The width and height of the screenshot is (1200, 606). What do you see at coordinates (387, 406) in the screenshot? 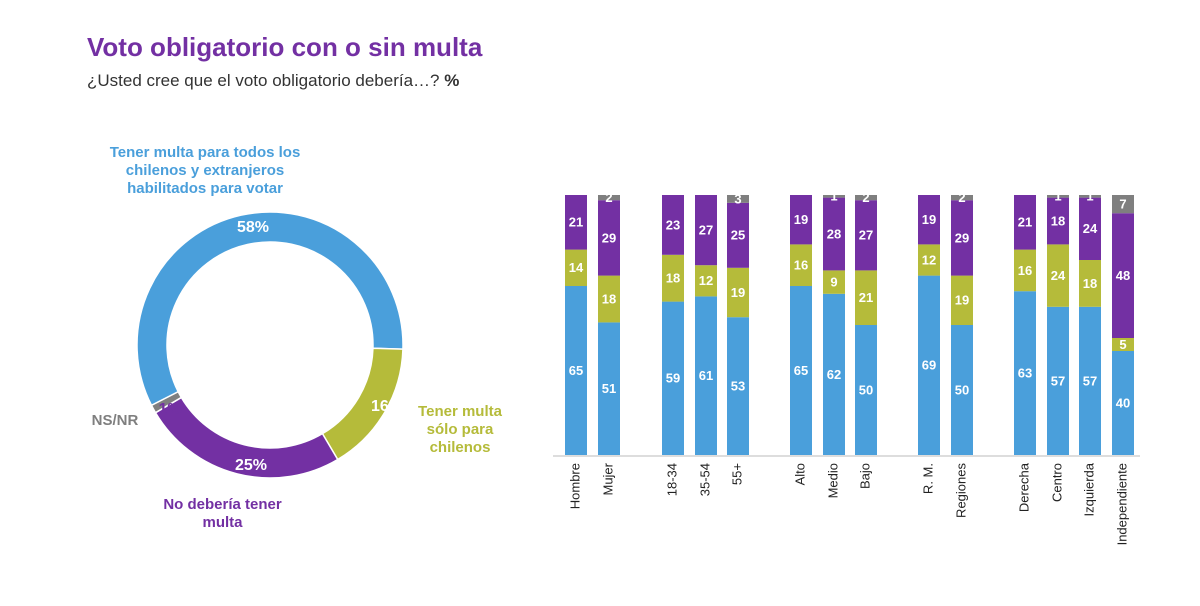
I see `value-label: 16%` at bounding box center [387, 406].